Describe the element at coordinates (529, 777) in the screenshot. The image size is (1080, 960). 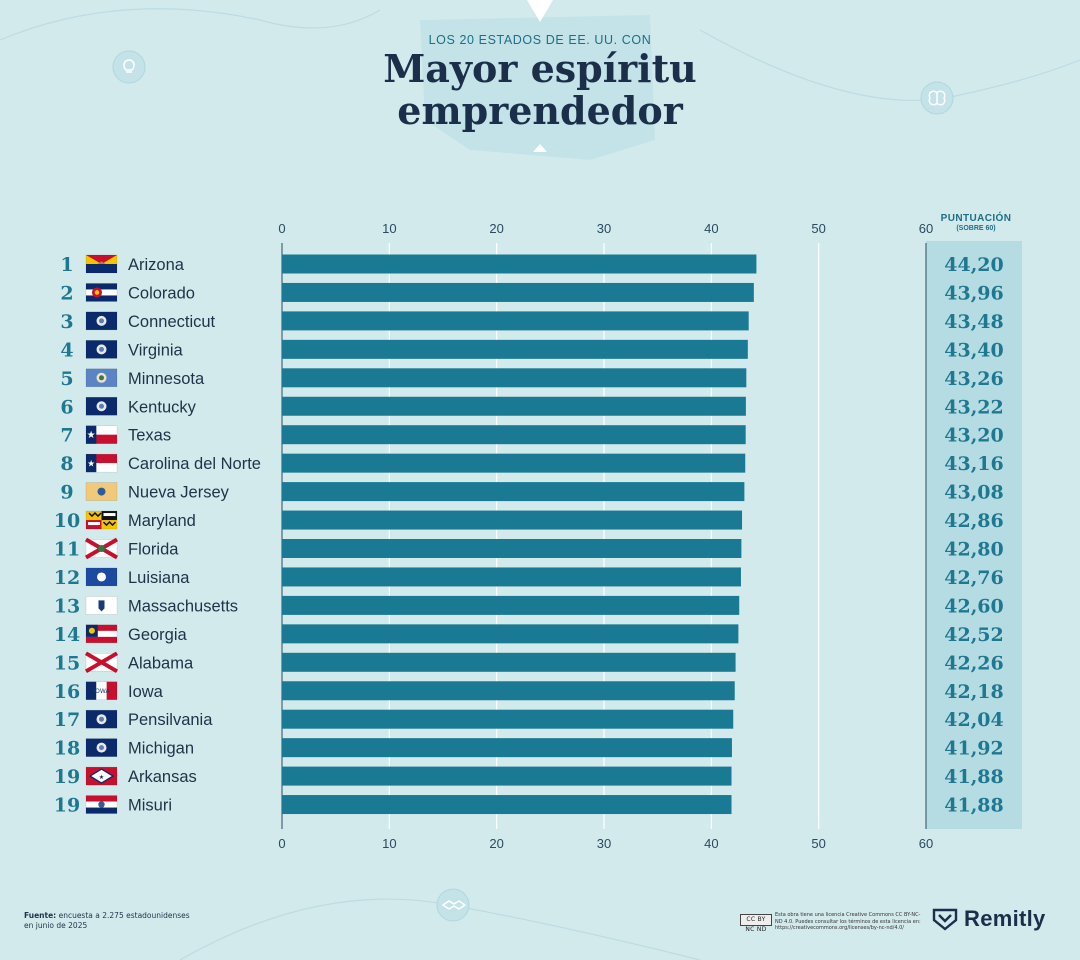
I see `chart-row: 19 ★ Arkansas 41,88` at that location.